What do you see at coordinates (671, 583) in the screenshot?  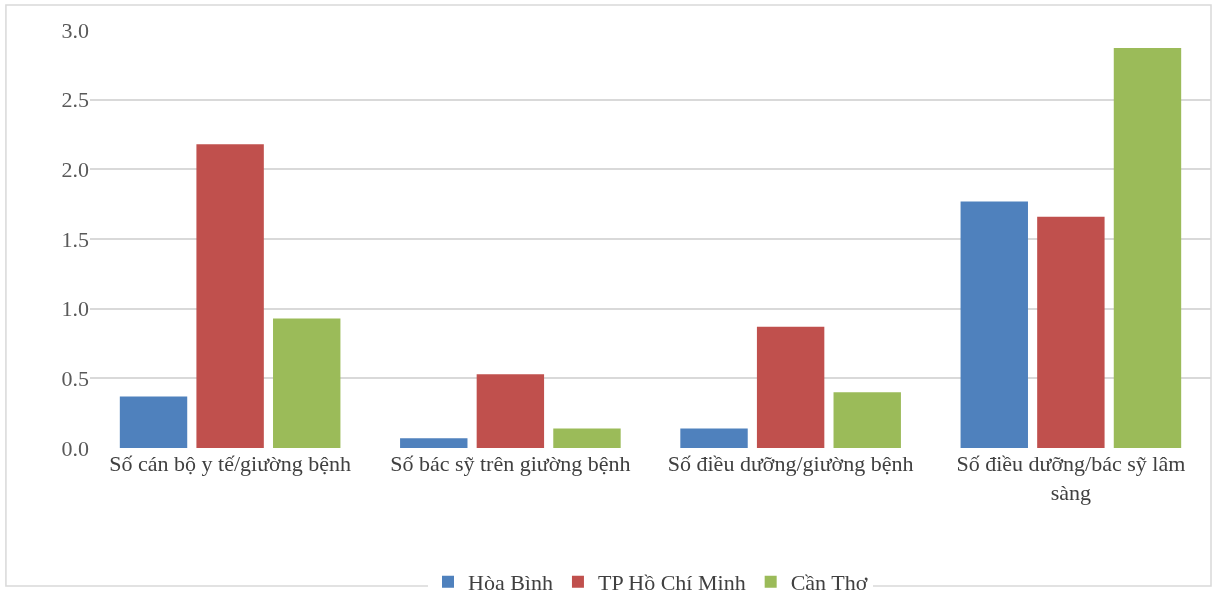 I see `legend-label: TP Hồ Chí Minh` at bounding box center [671, 583].